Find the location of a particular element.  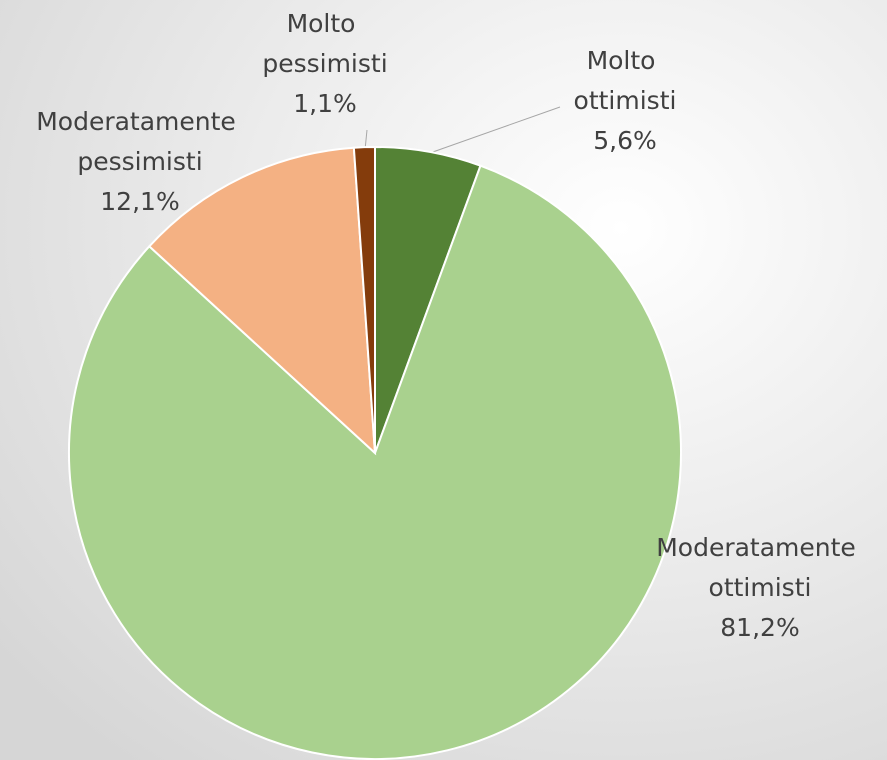

category-label: Moderatamente pessimisti is located at coordinates (140, 141).